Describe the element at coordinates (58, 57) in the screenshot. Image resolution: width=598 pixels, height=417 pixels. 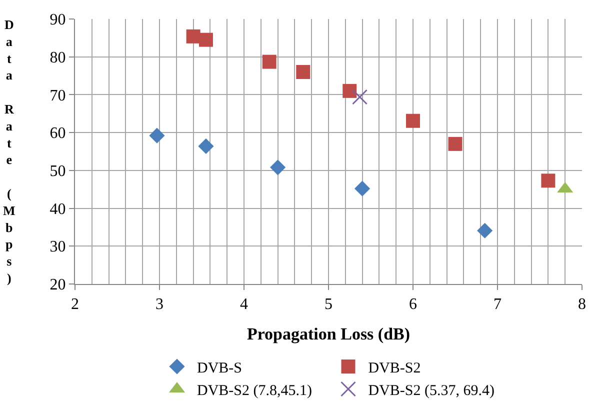
I see `y-tick-label: 80` at that location.